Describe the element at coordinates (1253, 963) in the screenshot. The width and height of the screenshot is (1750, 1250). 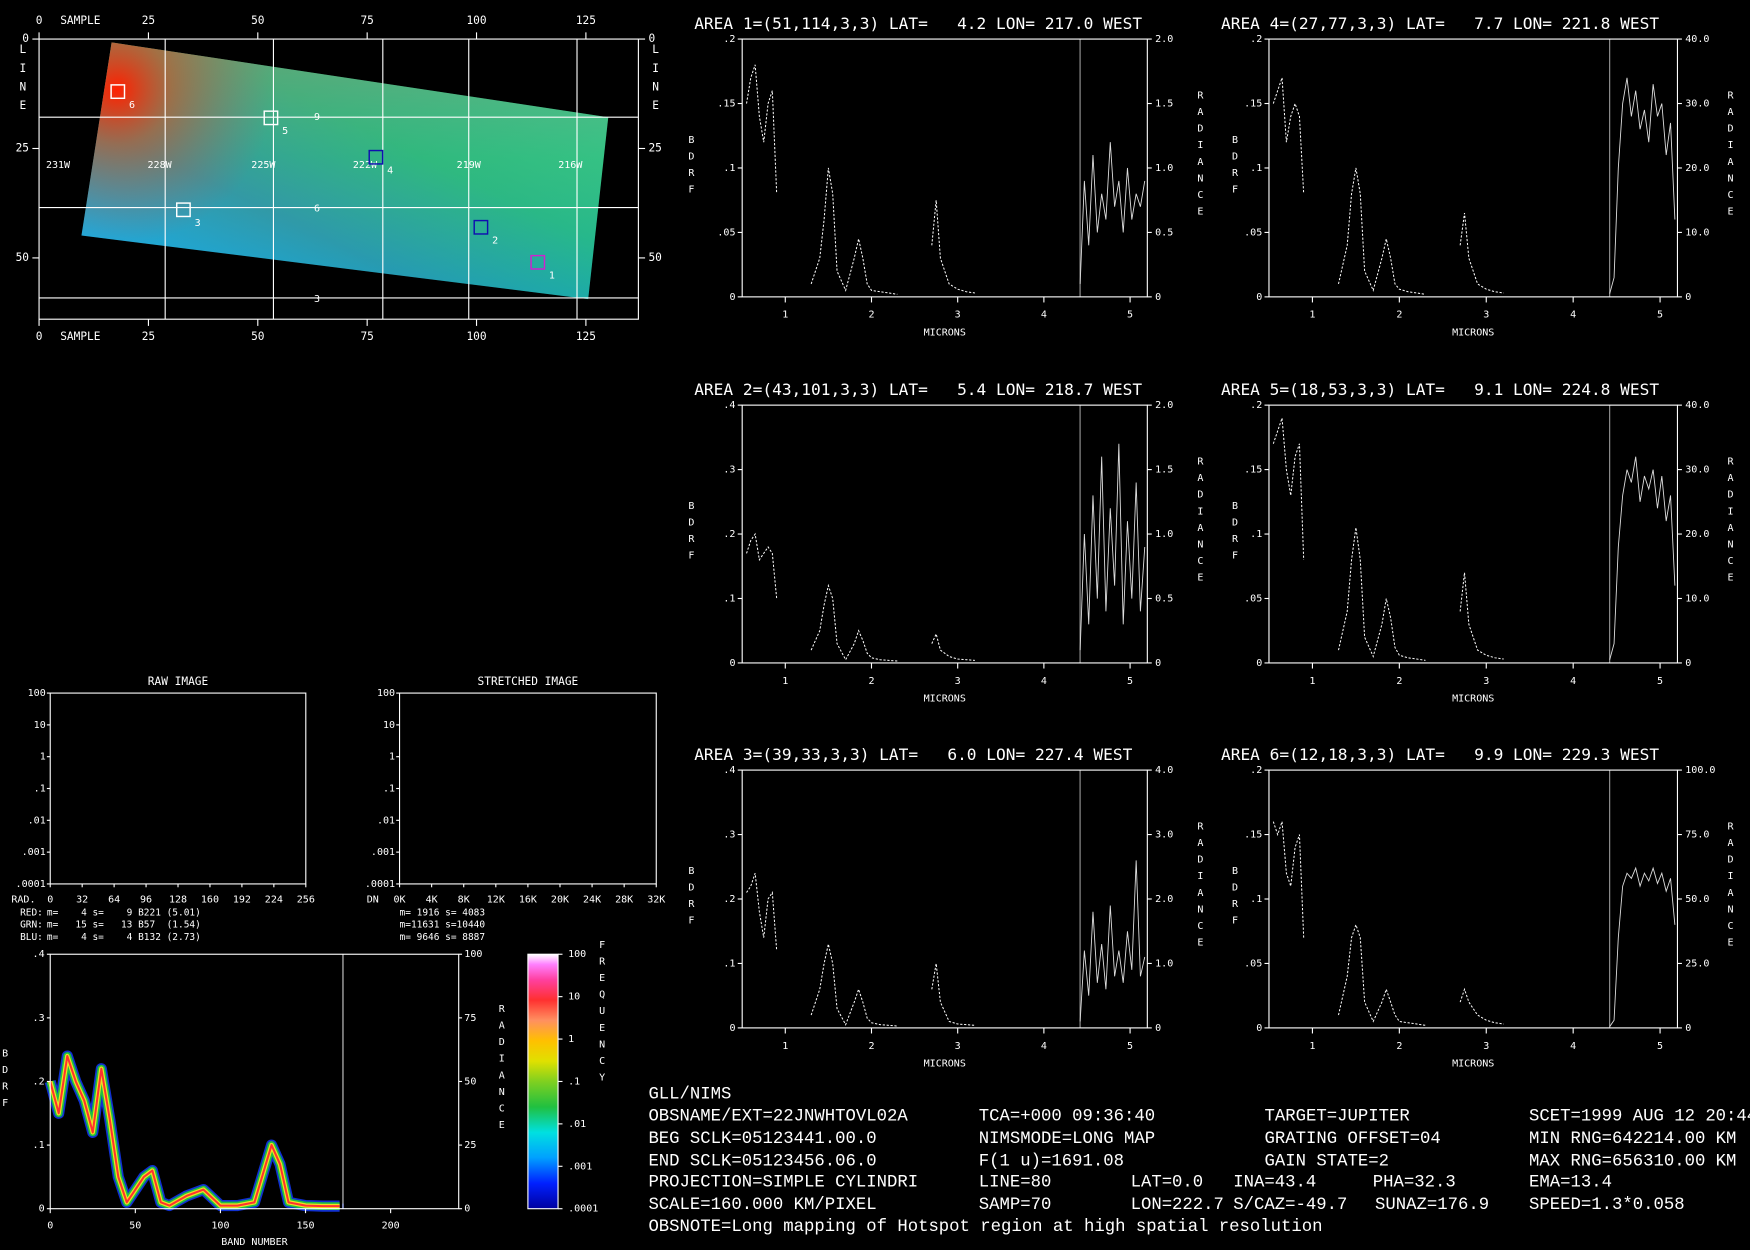
I see `y-tick-label: .05` at that location.